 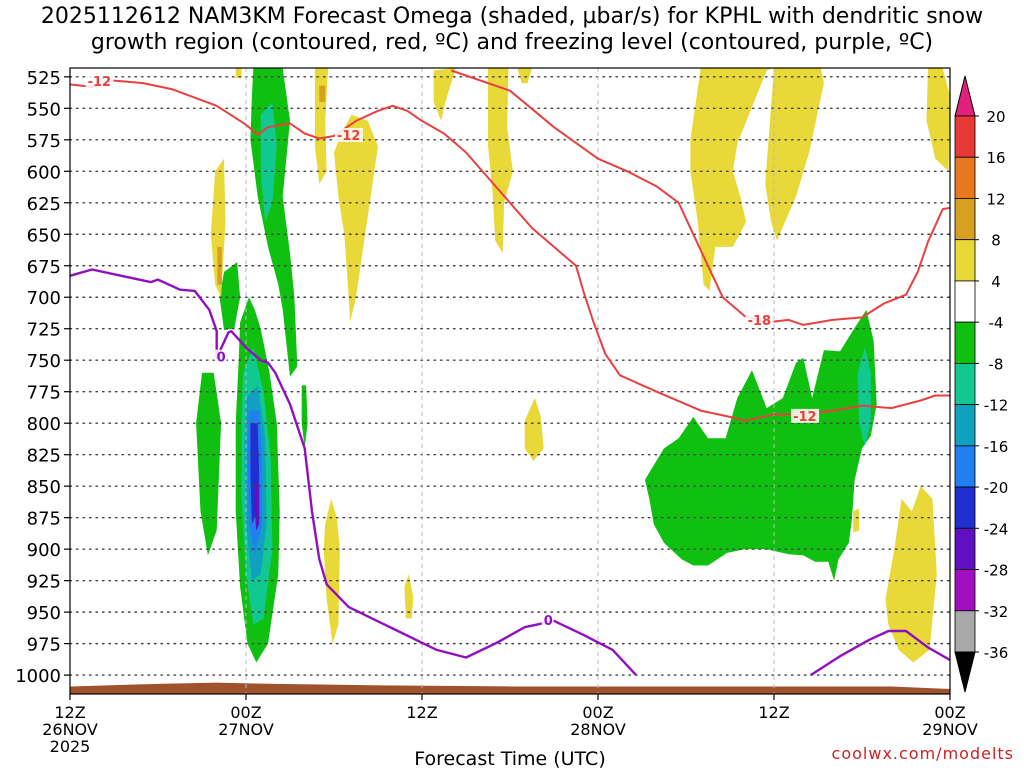 What do you see at coordinates (44, 550) in the screenshot?
I see `y-tick-label-900: 900` at bounding box center [44, 550].